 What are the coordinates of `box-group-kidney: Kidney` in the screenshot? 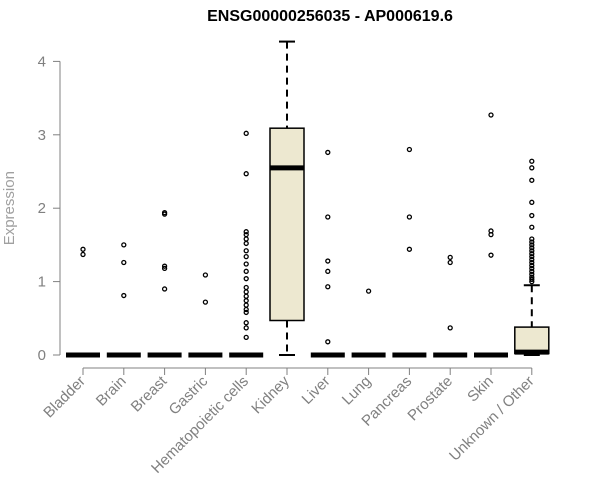 It's located at (276, 228).